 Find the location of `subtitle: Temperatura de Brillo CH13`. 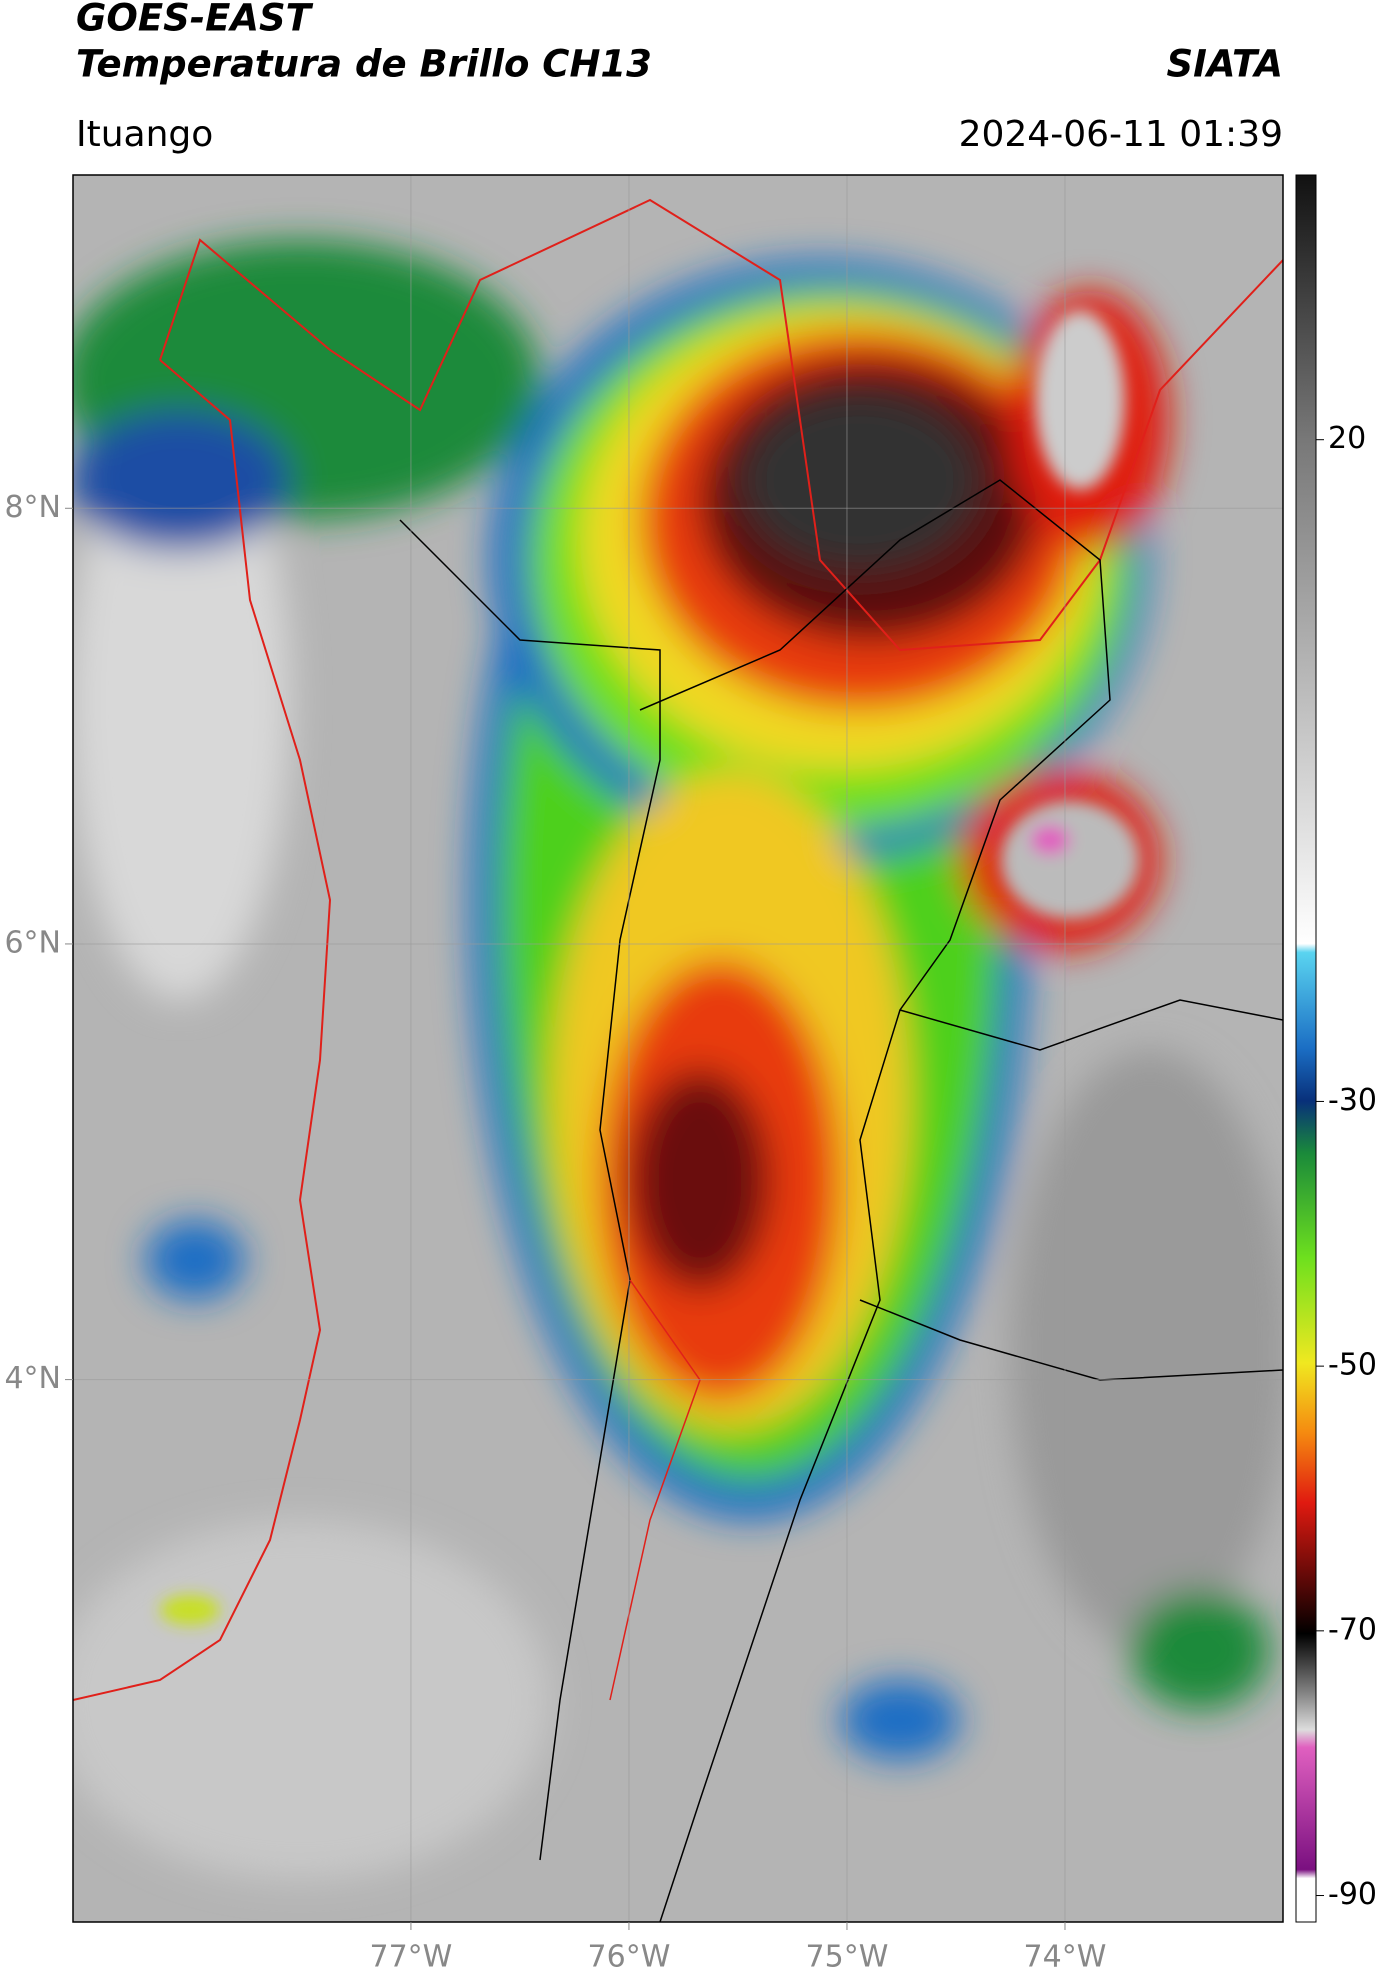

subtitle: Temperatura de Brillo CH13 is located at coordinates (364, 64).